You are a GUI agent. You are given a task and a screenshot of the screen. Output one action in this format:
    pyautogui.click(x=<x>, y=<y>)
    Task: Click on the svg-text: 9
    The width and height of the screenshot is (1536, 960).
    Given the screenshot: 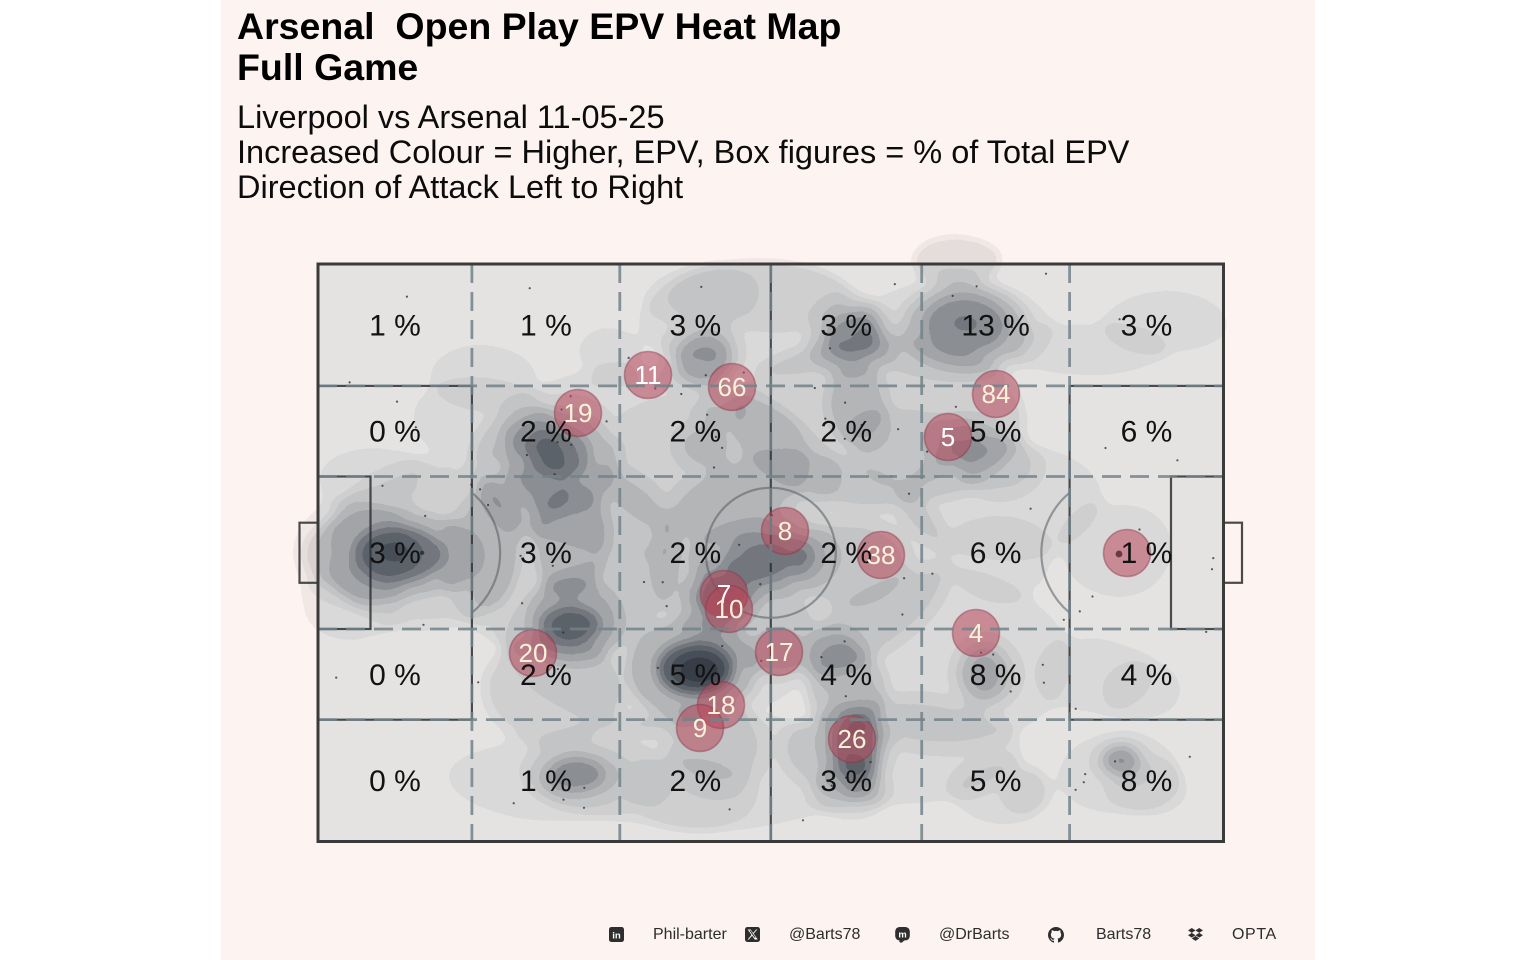 What is the action you would take?
    pyautogui.click(x=700, y=728)
    